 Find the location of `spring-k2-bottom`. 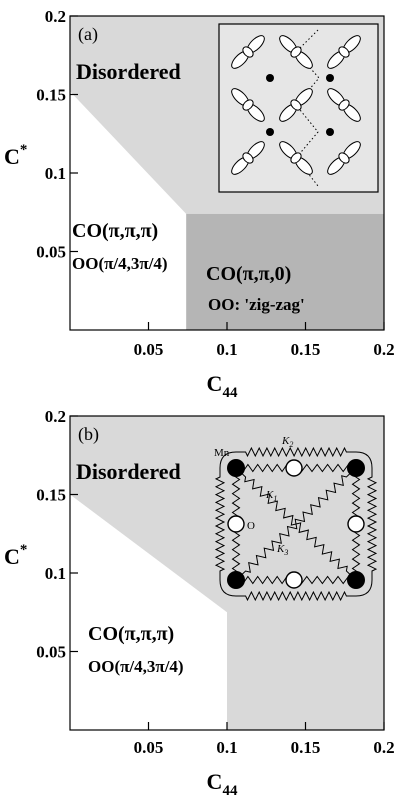

spring-k2-bottom is located at coordinates (296, 596).